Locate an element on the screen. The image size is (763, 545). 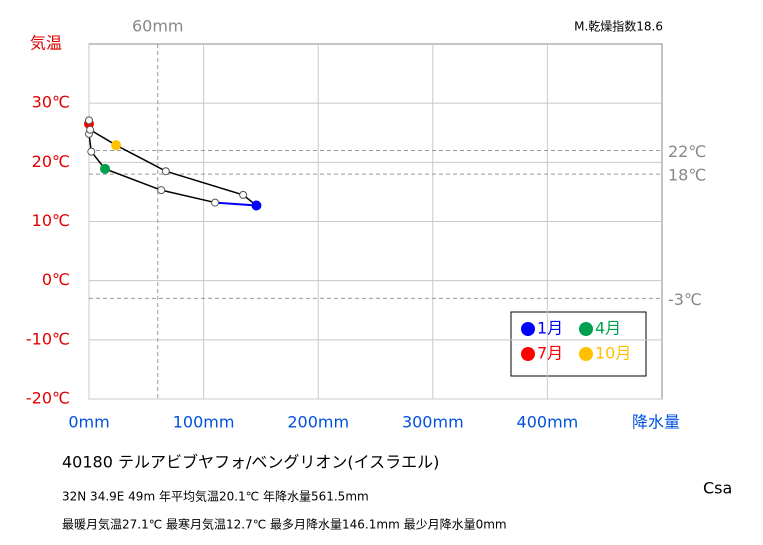
y-tick-label: 0℃ is located at coordinates (56, 279).